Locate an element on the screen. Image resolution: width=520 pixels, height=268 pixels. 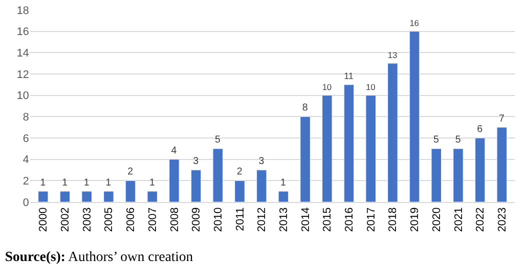
data-label: 8 is located at coordinates (305, 108).